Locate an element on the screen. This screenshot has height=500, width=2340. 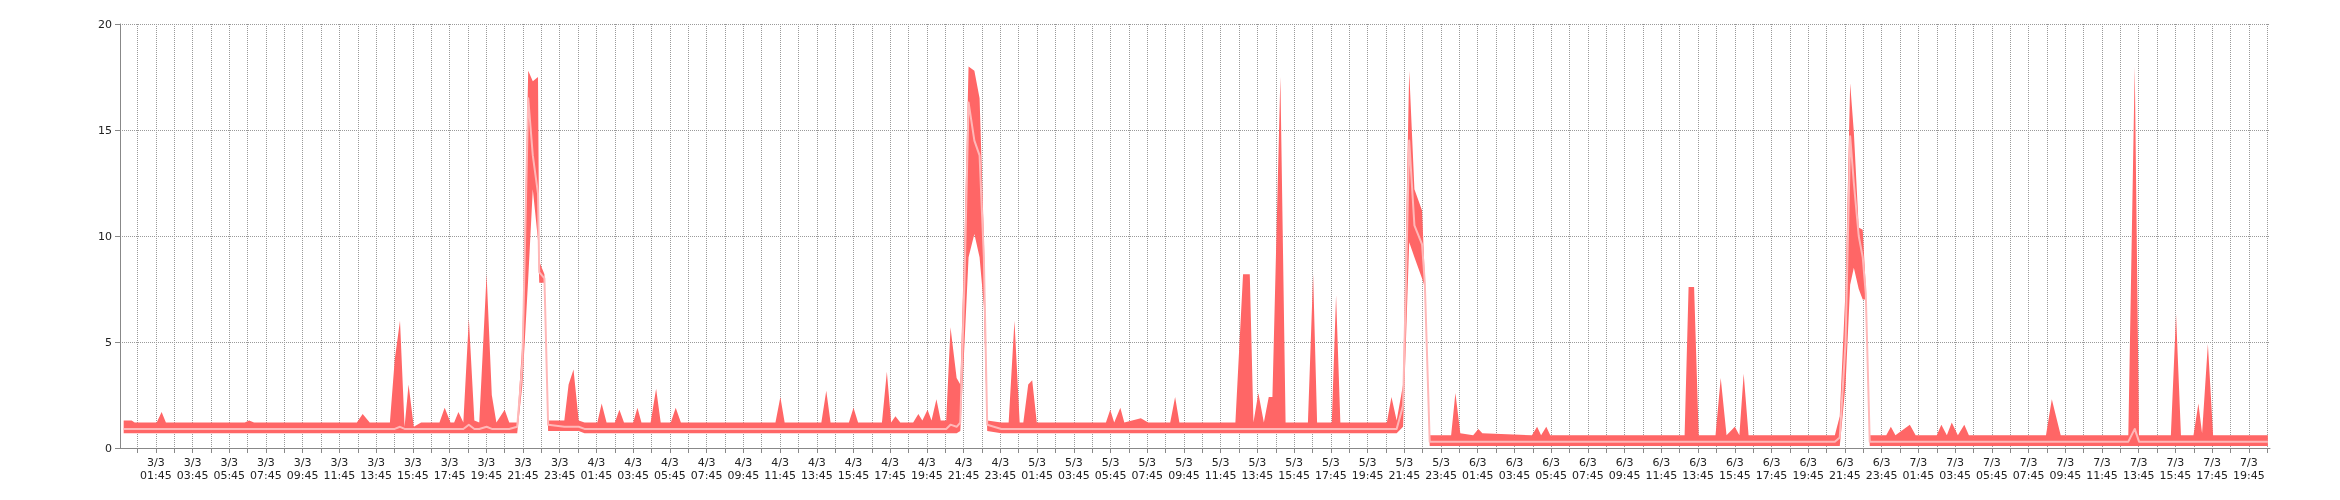
x-tick-label: 3/3 03:45 is located at coordinates (192, 469).